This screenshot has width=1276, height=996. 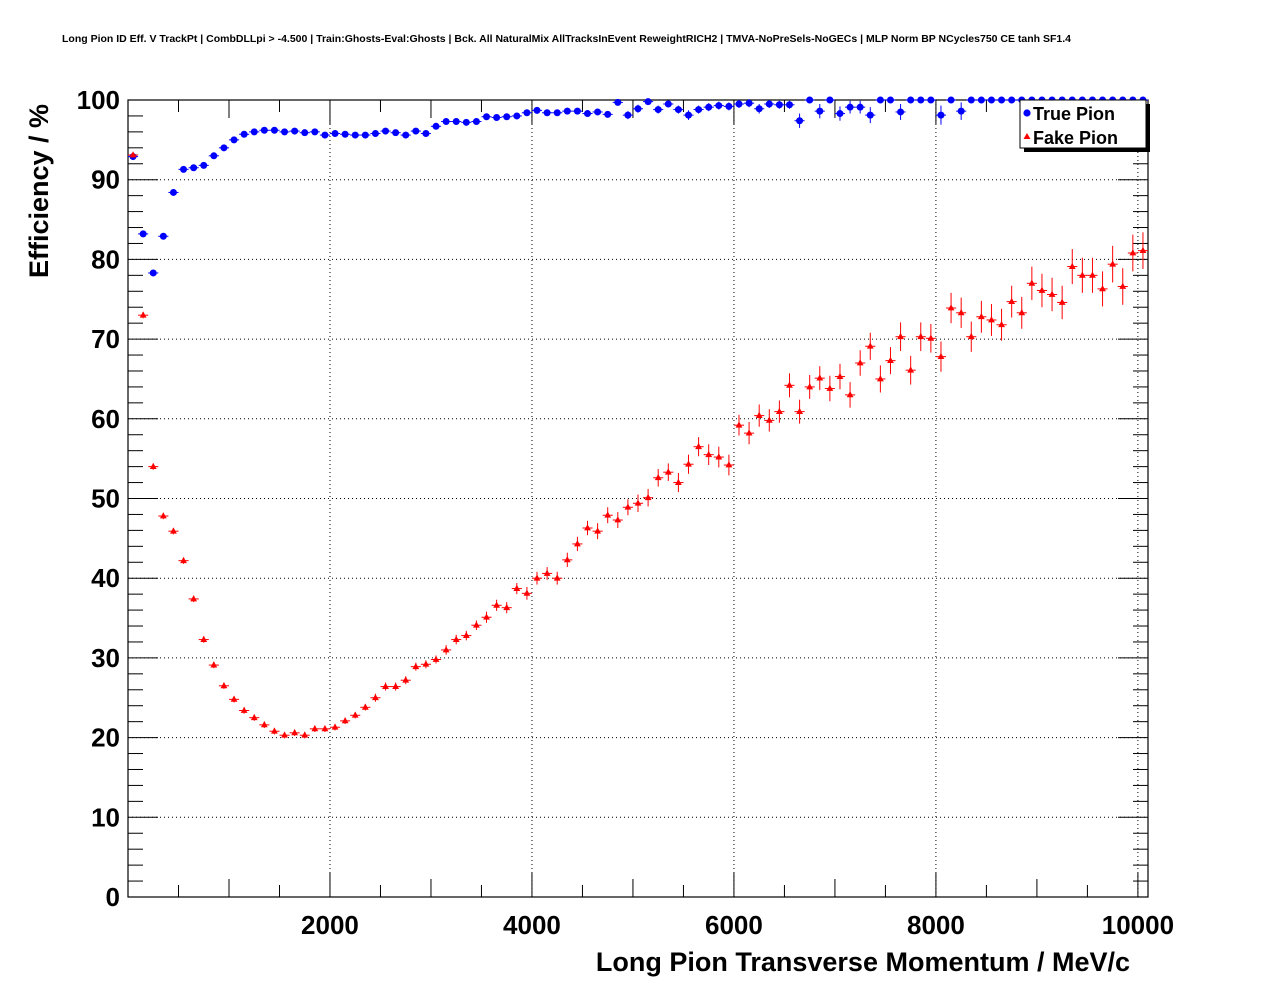 I want to click on legend-label-true-pion: True Pion, so click(x=1074, y=114).